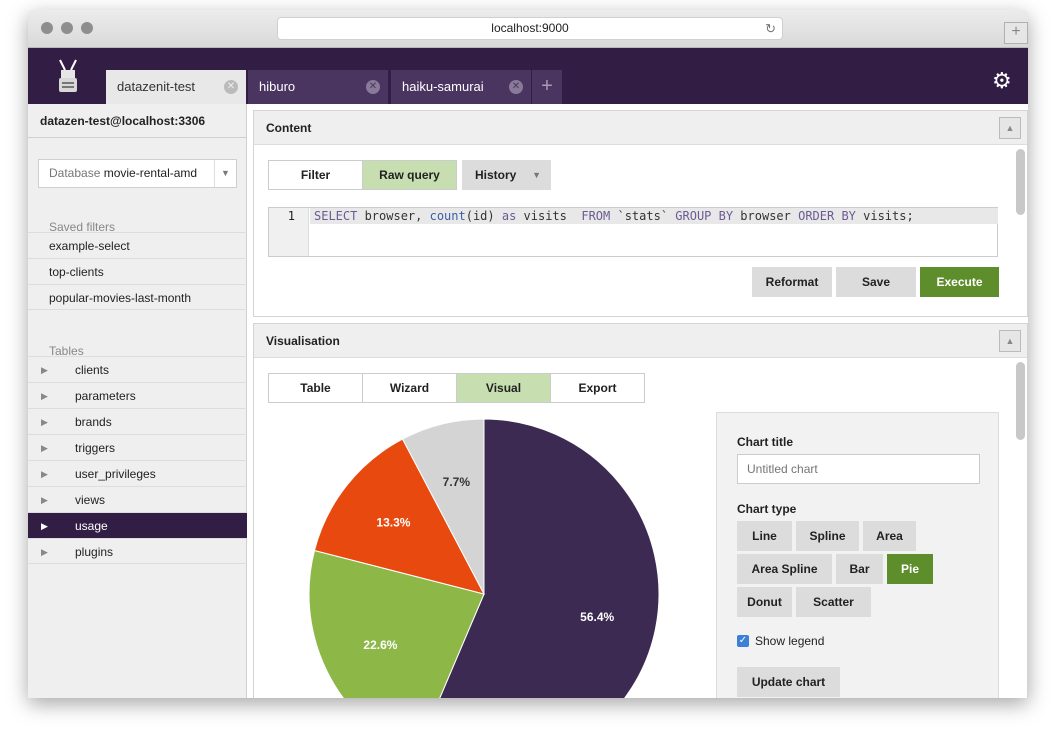 This screenshot has height=736, width=1056. What do you see at coordinates (47, 28) in the screenshot?
I see `close-window-button` at bounding box center [47, 28].